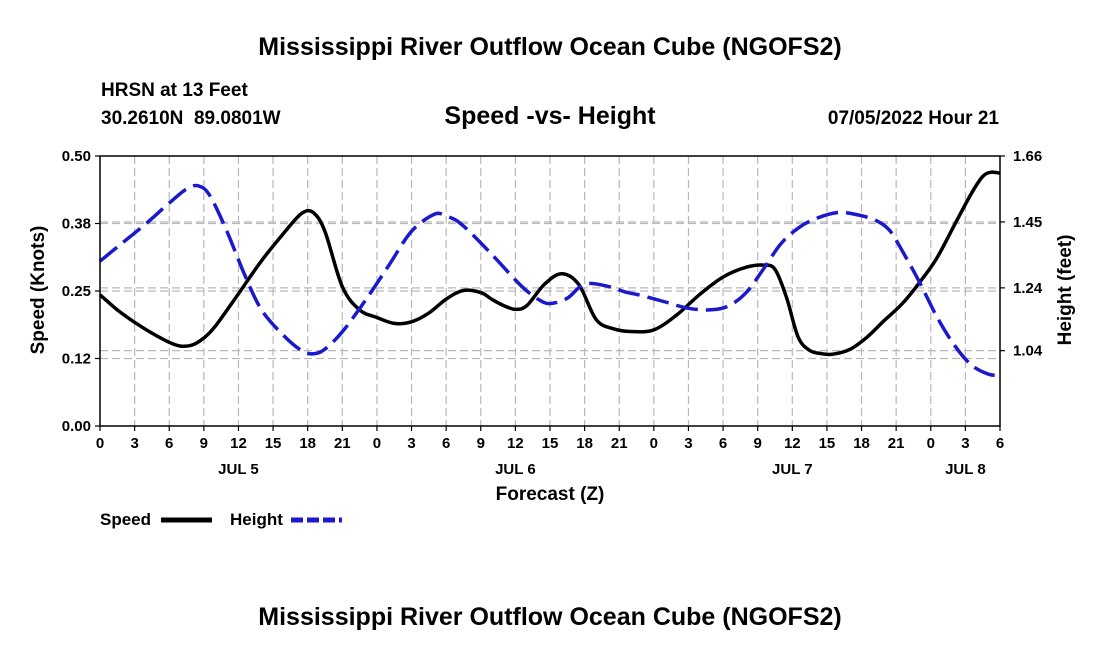 The height and width of the screenshot is (650, 1100). Describe the element at coordinates (256, 519) in the screenshot. I see `legend-height-label: Height` at that location.